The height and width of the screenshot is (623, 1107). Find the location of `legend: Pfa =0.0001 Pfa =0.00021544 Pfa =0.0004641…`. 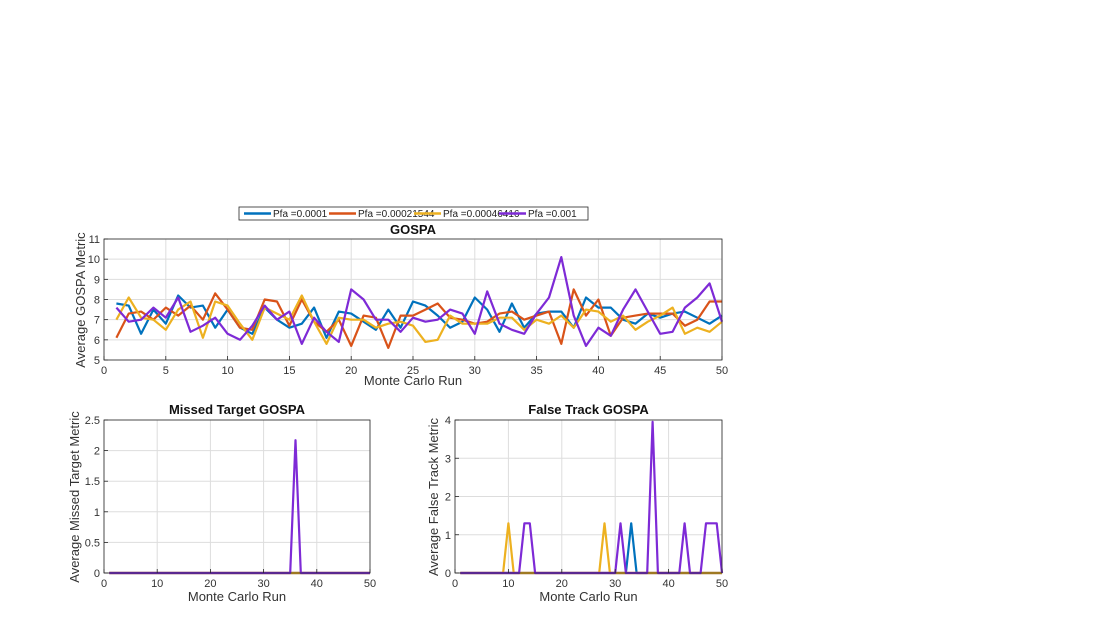

legend: Pfa =0.0001 Pfa =0.00021544 Pfa =0.0004641… is located at coordinates (413, 213).